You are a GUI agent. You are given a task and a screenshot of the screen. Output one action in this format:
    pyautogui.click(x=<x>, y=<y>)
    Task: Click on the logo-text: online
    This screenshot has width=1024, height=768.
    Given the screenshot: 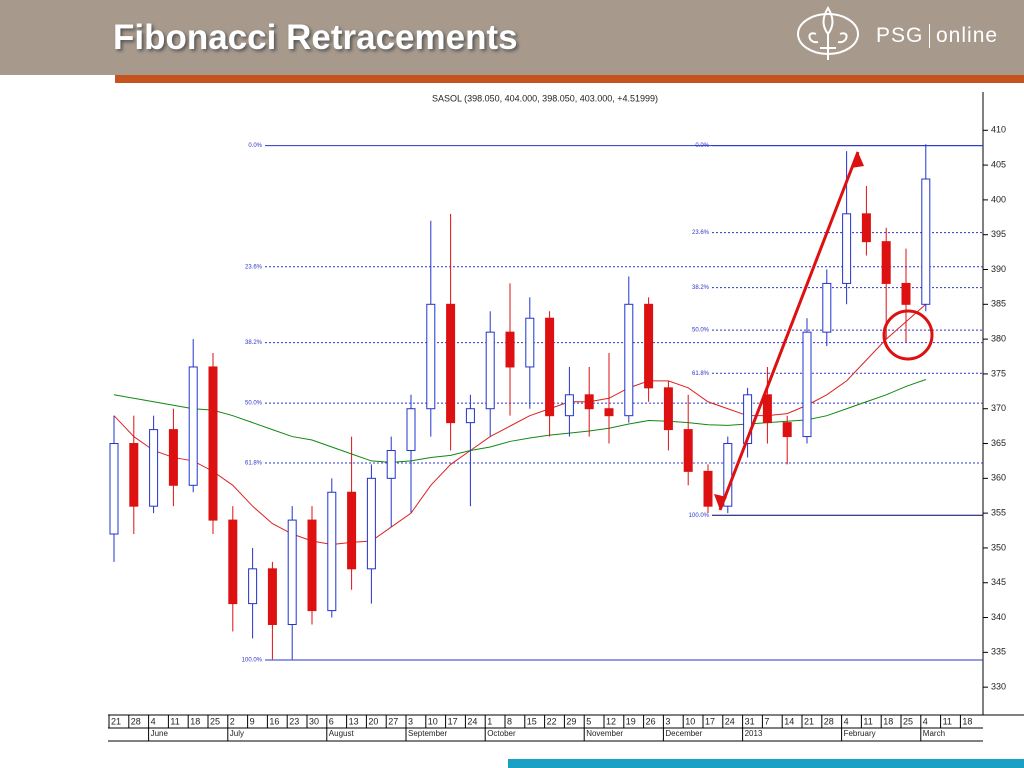 What is the action you would take?
    pyautogui.click(x=967, y=35)
    